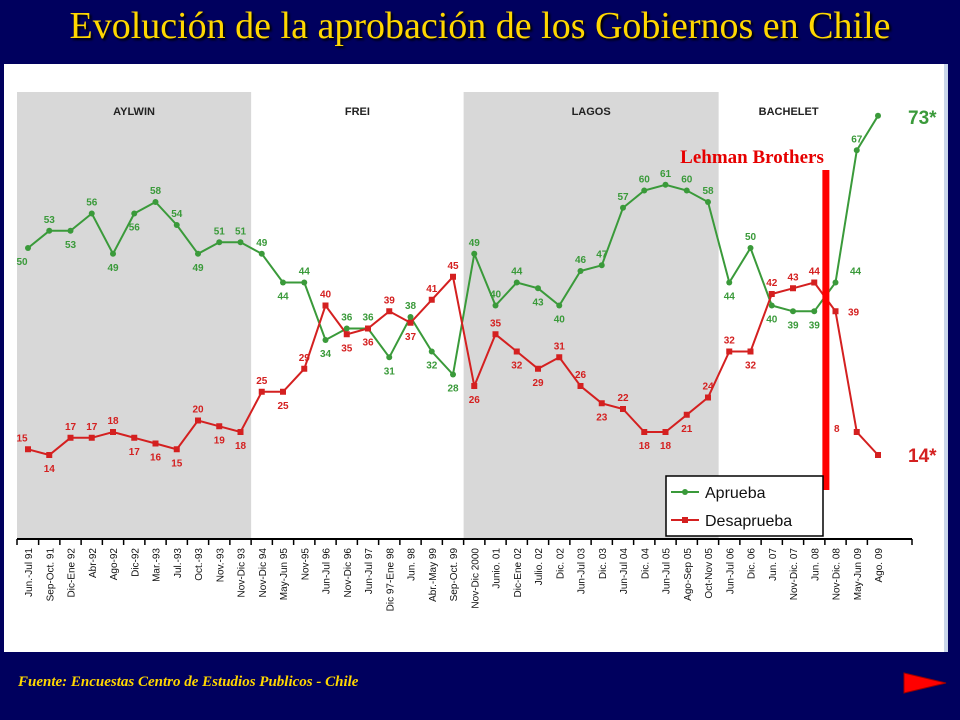 The height and width of the screenshot is (720, 960). What do you see at coordinates (22, 438) in the screenshot?
I see `data-label-desaprueba: 15` at bounding box center [22, 438].